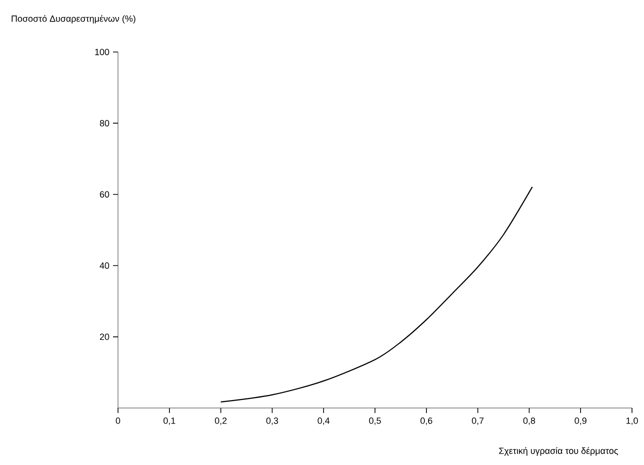 This screenshot has height=465, width=644. I want to click on x-tick-label: 0, so click(118, 421).